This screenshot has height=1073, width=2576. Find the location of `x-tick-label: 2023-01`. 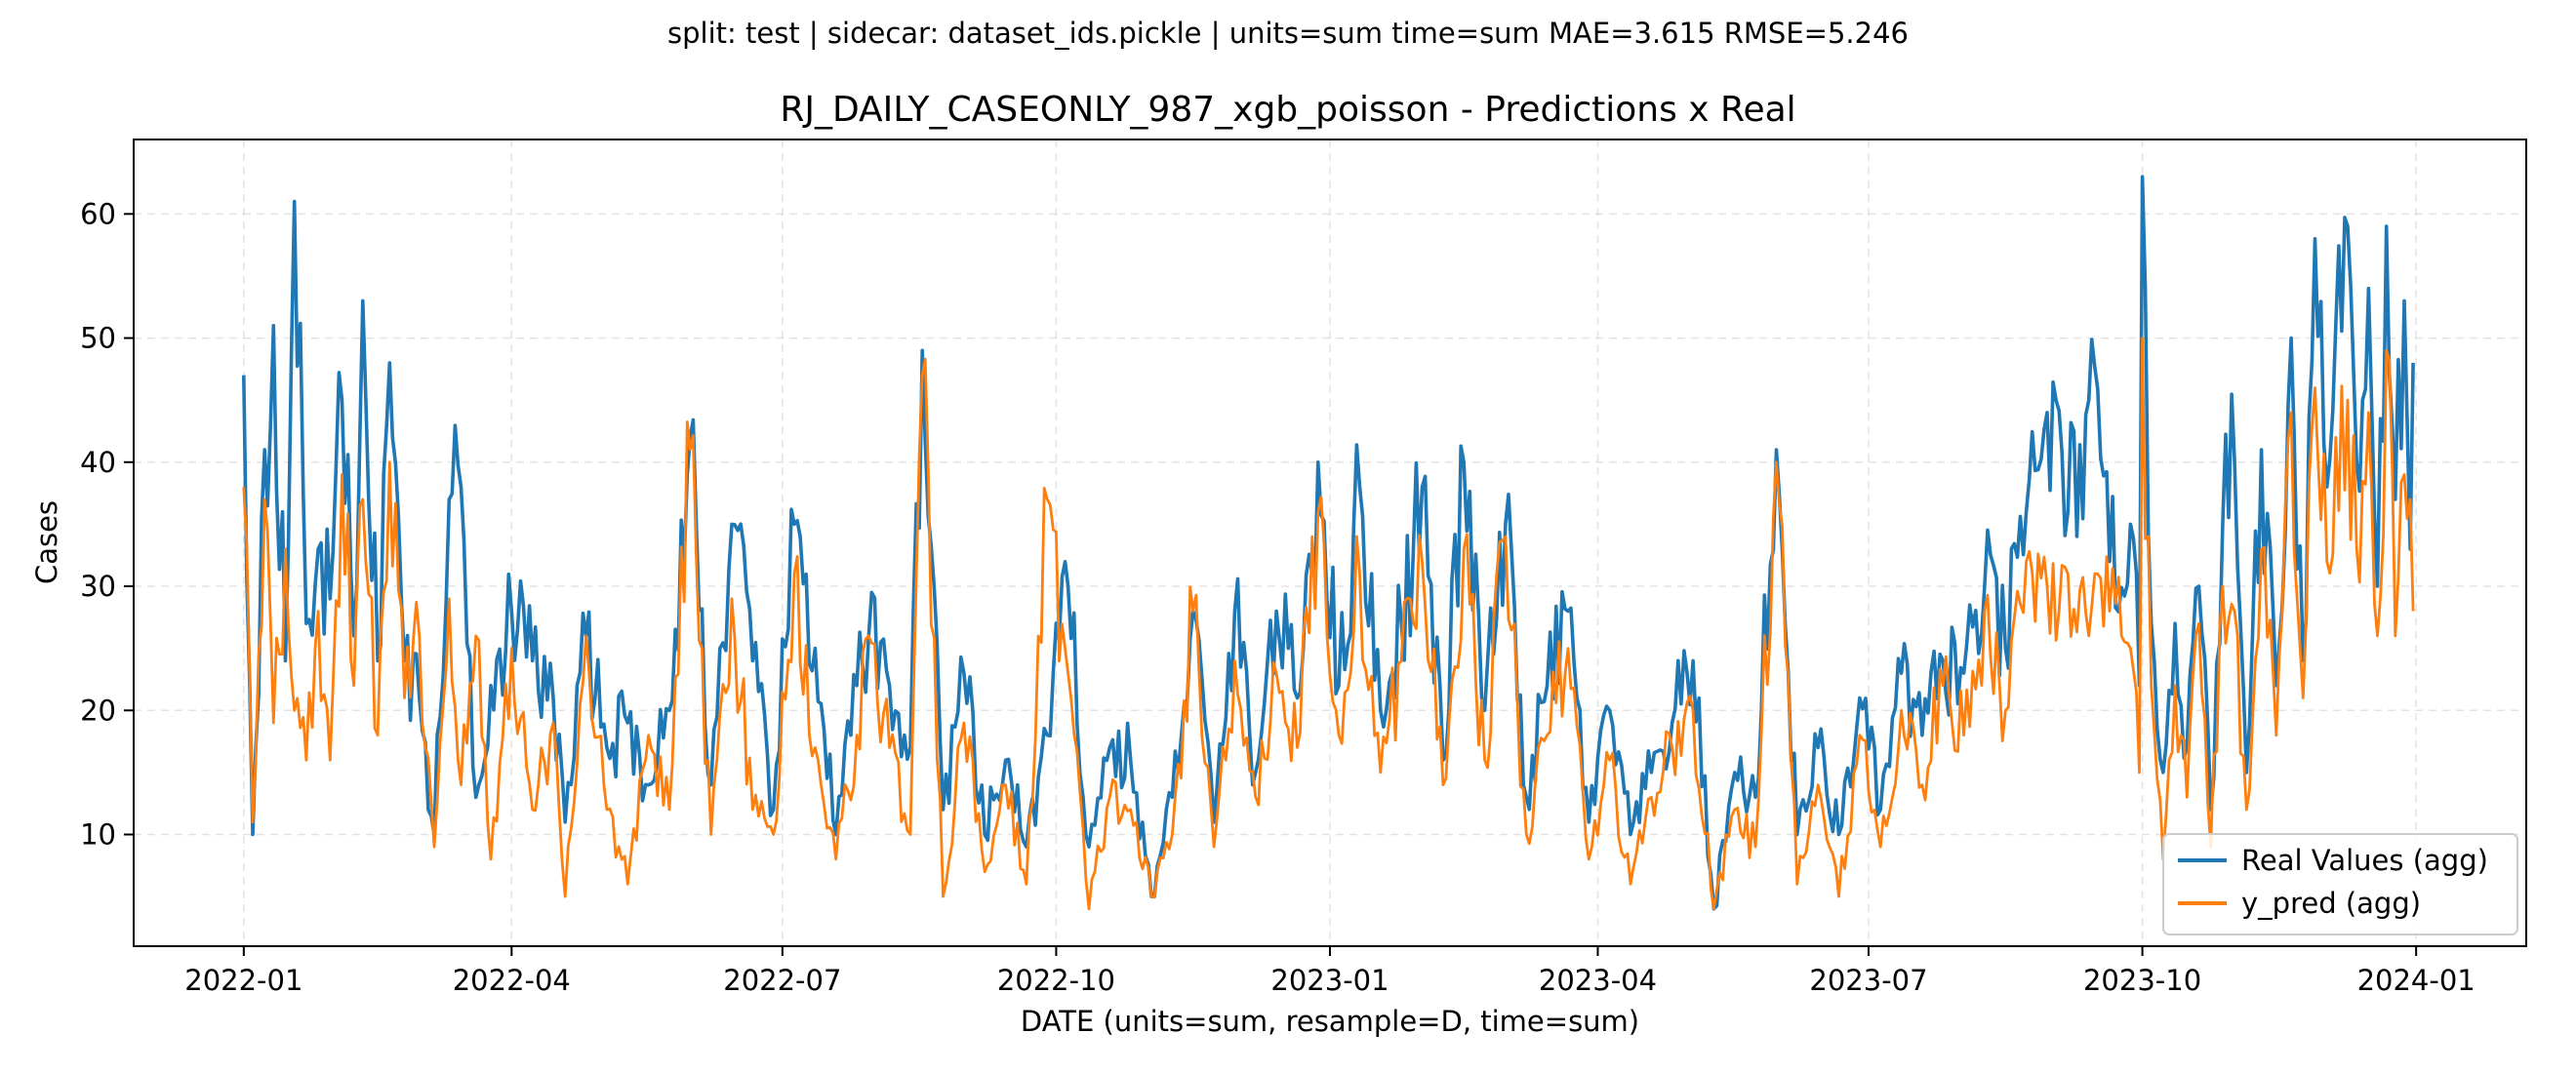

x-tick-label: 2023-01 is located at coordinates (1329, 980).